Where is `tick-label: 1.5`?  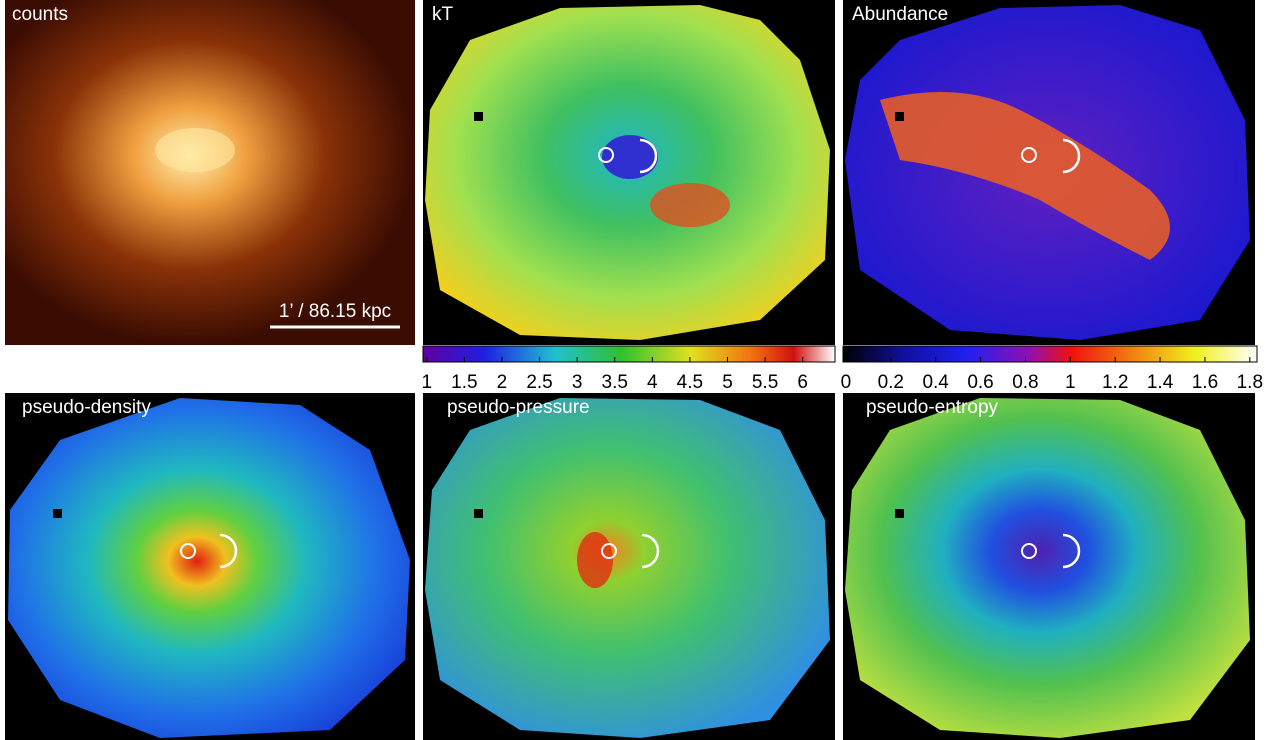
tick-label: 1.5 is located at coordinates (464, 382).